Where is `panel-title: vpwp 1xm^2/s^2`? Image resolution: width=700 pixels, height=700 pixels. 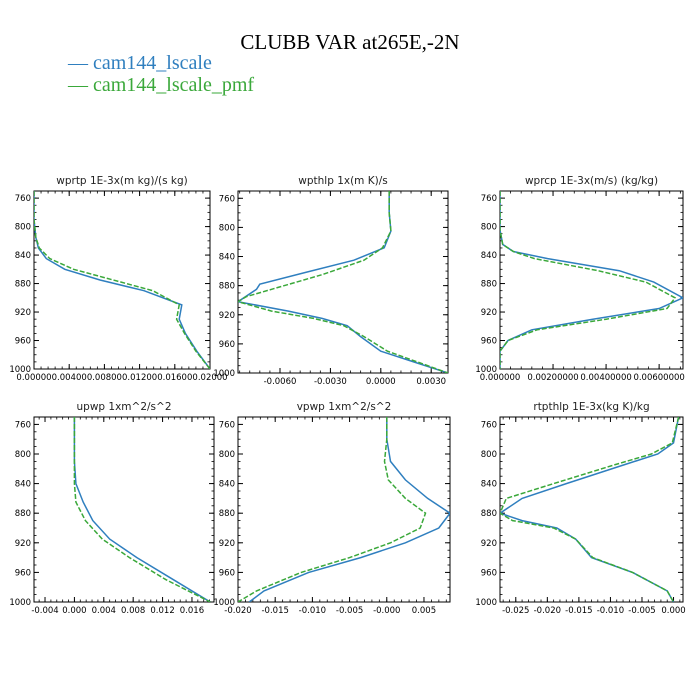
panel-title: vpwp 1xm^2/s^2 is located at coordinates (344, 407).